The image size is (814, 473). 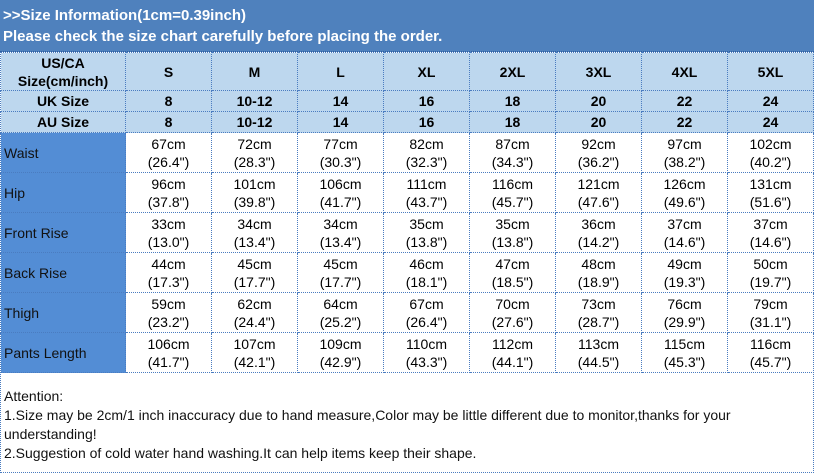 What do you see at coordinates (254, 343) in the screenshot?
I see `cm-value: 107cm` at bounding box center [254, 343].